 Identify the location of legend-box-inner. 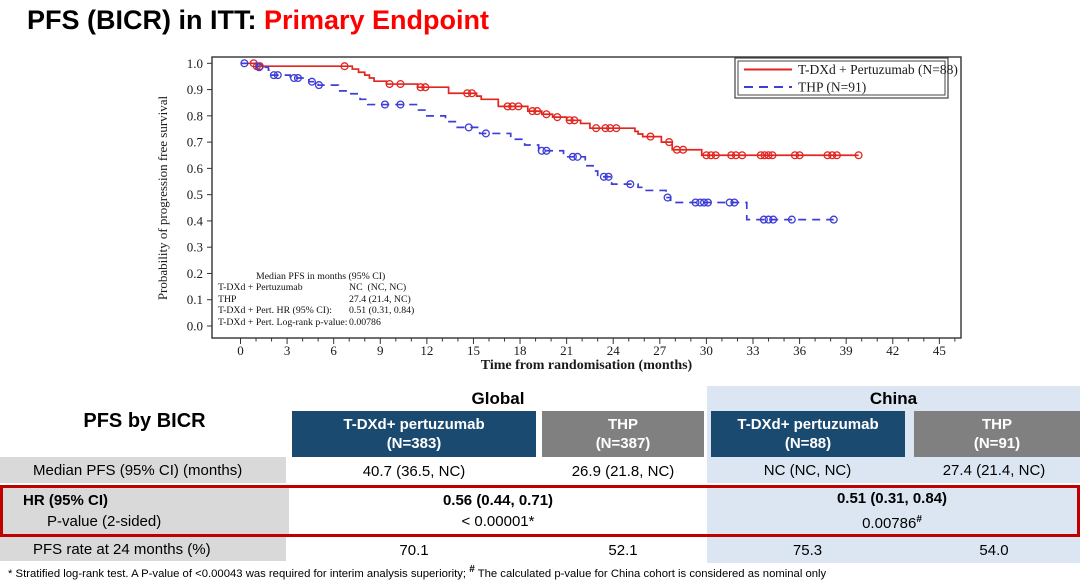
(841, 78).